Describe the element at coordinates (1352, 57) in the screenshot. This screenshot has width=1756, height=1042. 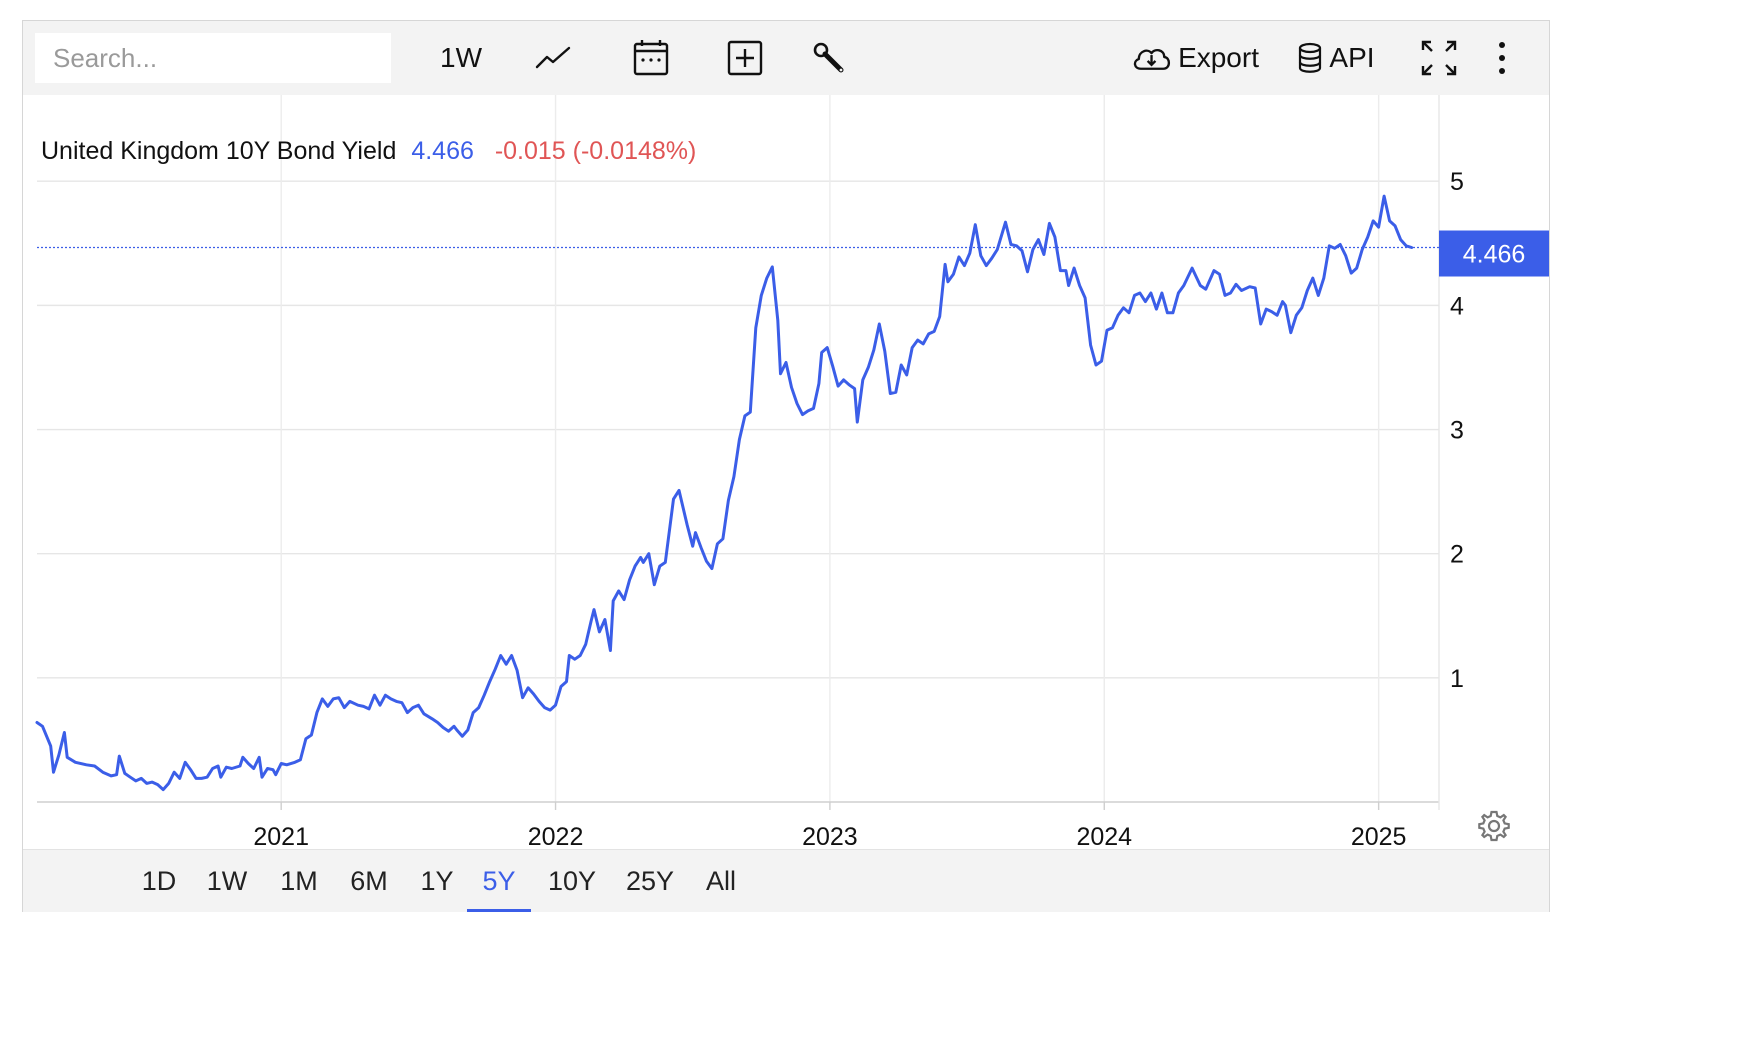
I see `api-label: API` at that location.